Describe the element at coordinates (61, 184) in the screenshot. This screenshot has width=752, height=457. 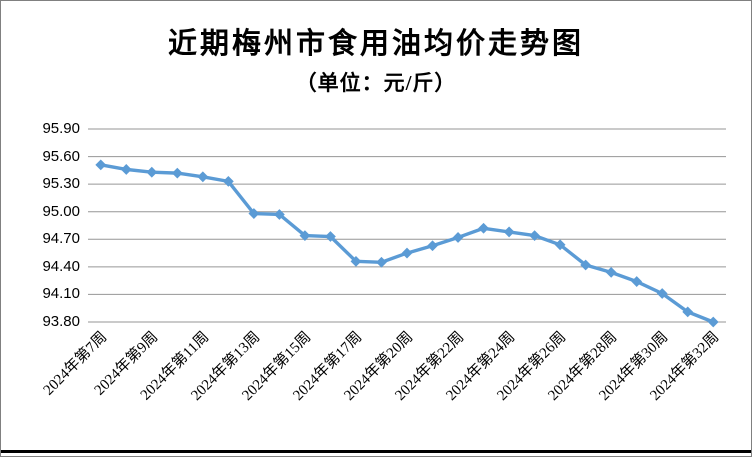
I see `y-axis-tick-label: 95.30` at that location.